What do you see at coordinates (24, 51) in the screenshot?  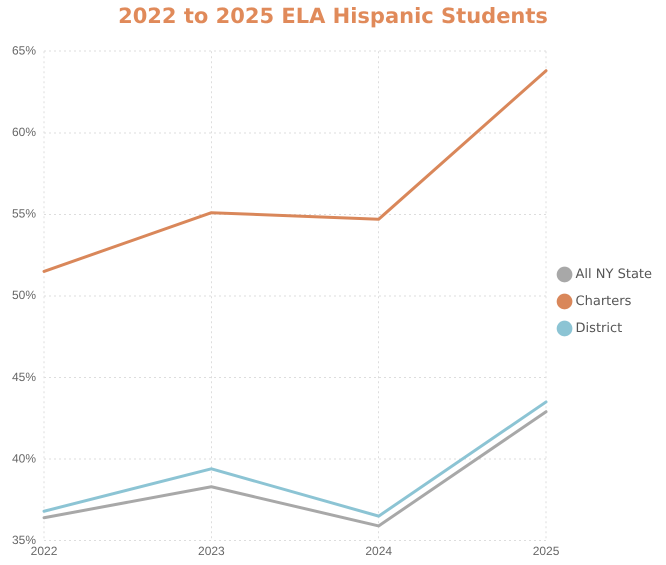 I see `y-tick-label: 65%` at bounding box center [24, 51].